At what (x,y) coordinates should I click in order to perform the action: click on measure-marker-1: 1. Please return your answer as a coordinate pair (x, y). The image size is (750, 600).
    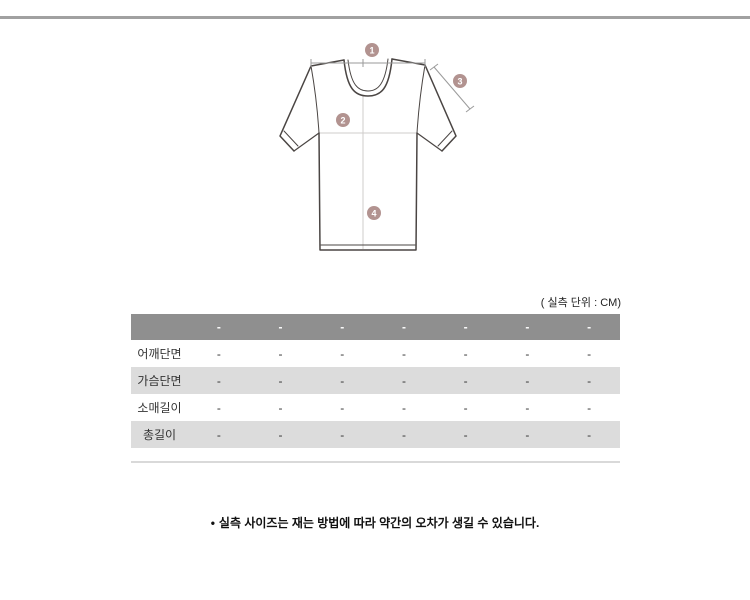
    Looking at the image, I should click on (372, 50).